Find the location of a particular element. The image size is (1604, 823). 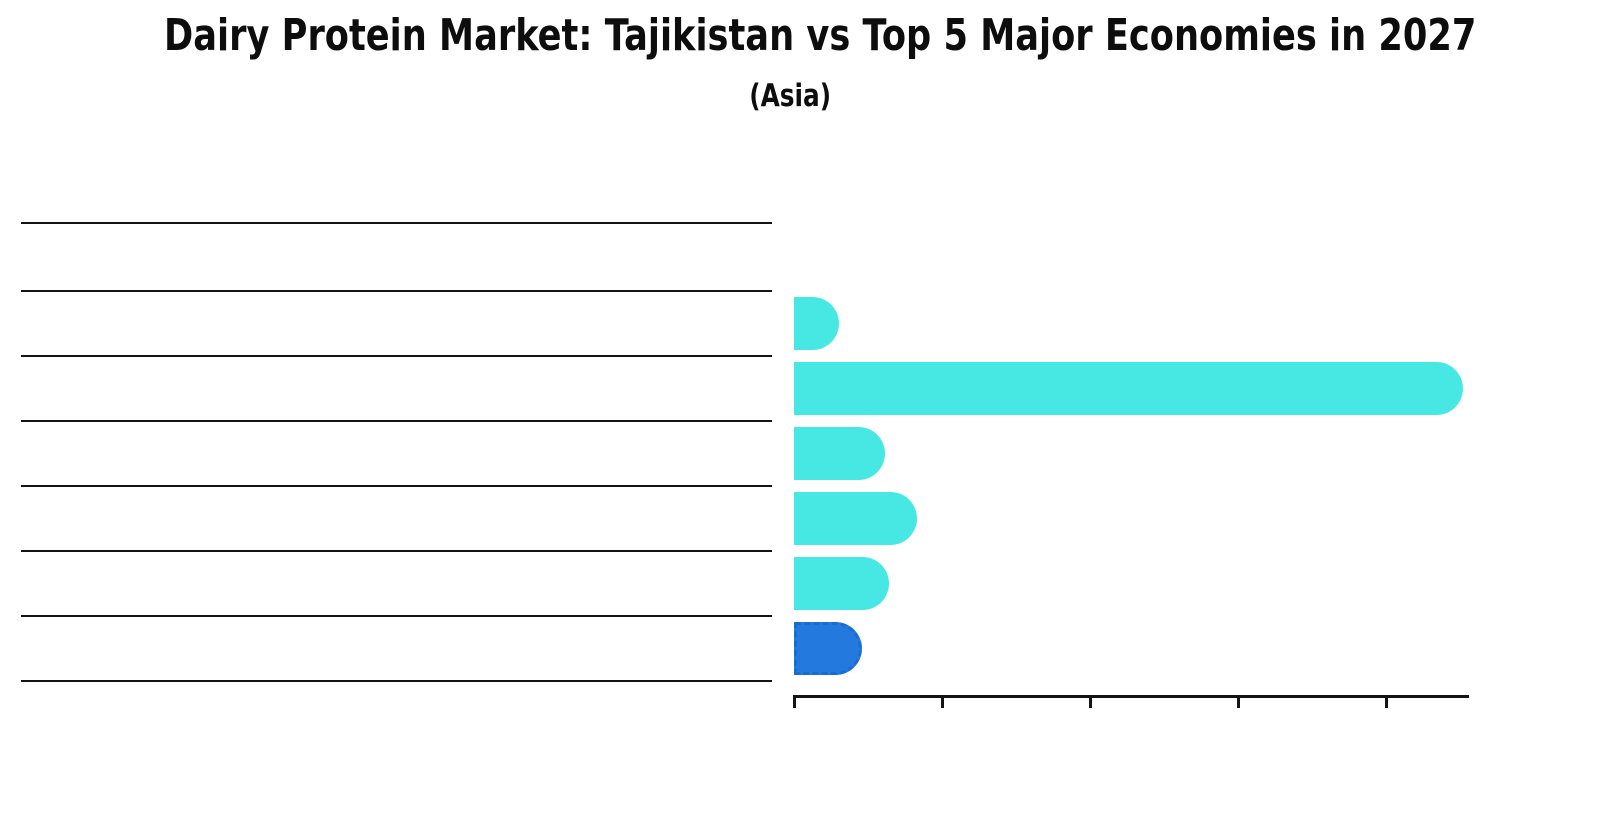

chart-subtitle: (Asia) is located at coordinates (790, 96).